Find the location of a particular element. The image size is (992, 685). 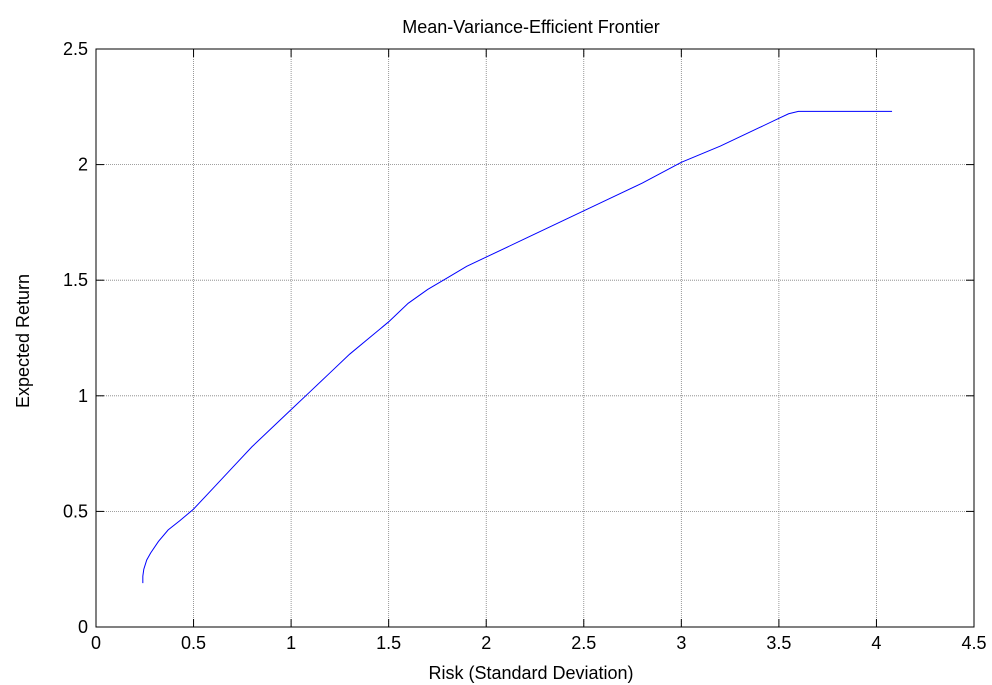

x-axis-label: Risk (Standard Deviation) is located at coordinates (530, 673).